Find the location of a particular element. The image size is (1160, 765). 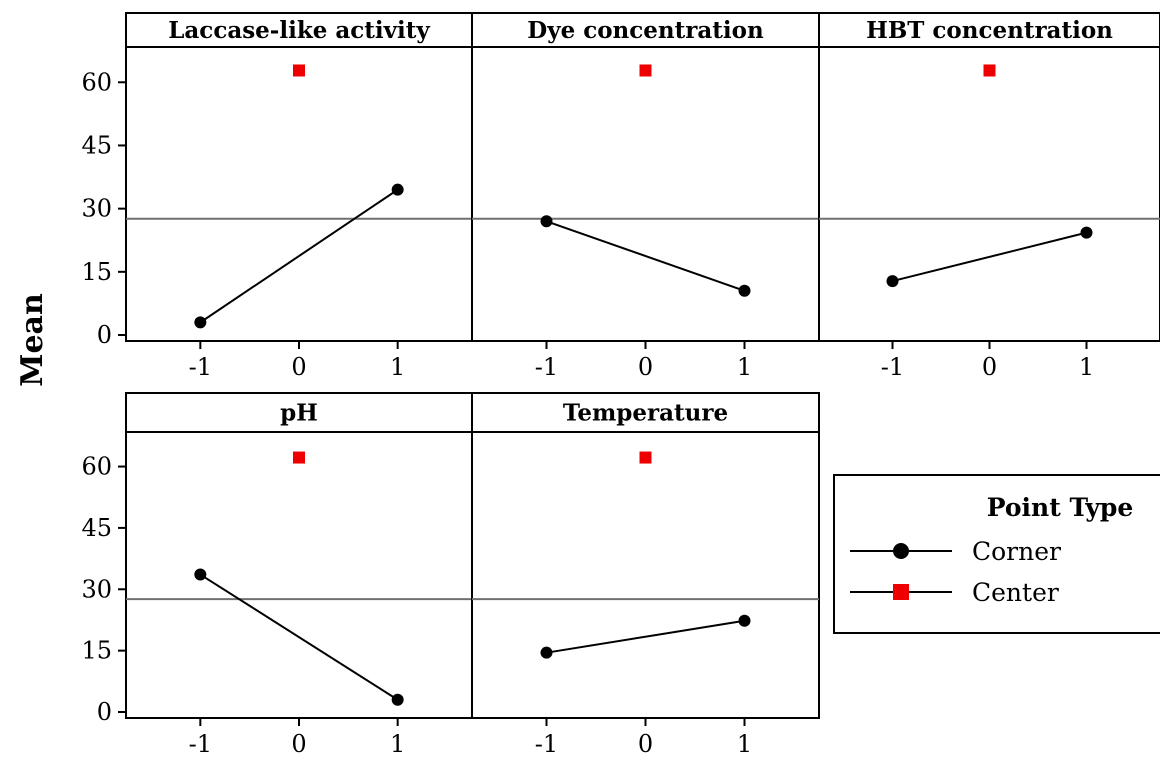

panel-5-frame is located at coordinates (645, 555).